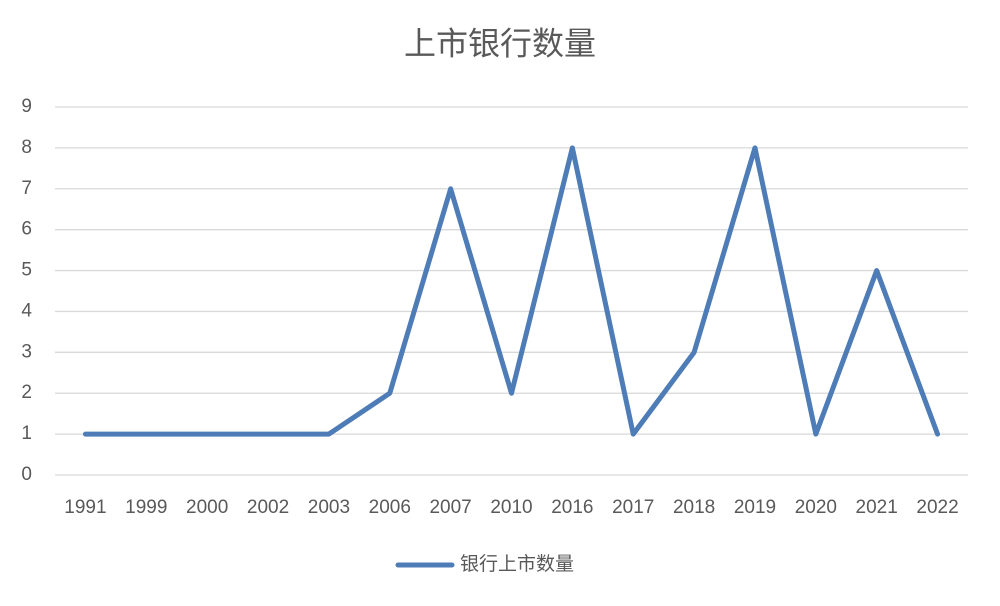 The image size is (1000, 606). Describe the element at coordinates (450, 507) in the screenshot. I see `x-tick-label: 2007` at that location.